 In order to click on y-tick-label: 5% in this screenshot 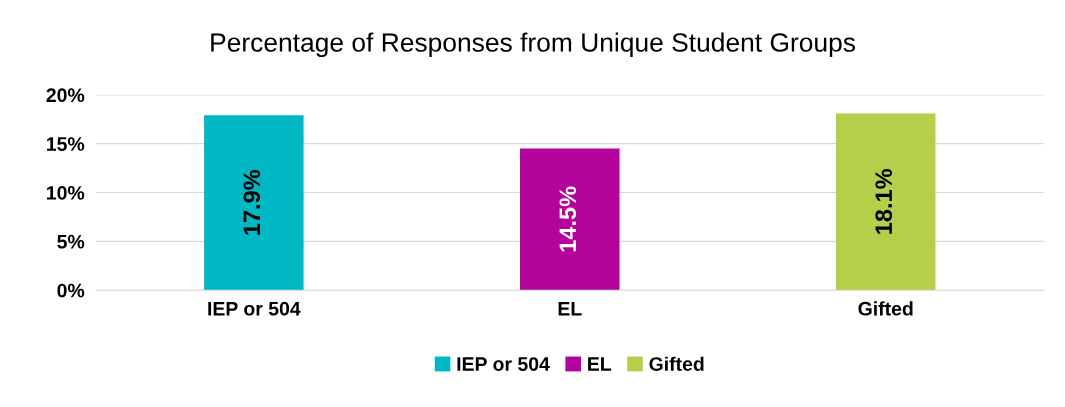, I will do `click(71, 241)`.